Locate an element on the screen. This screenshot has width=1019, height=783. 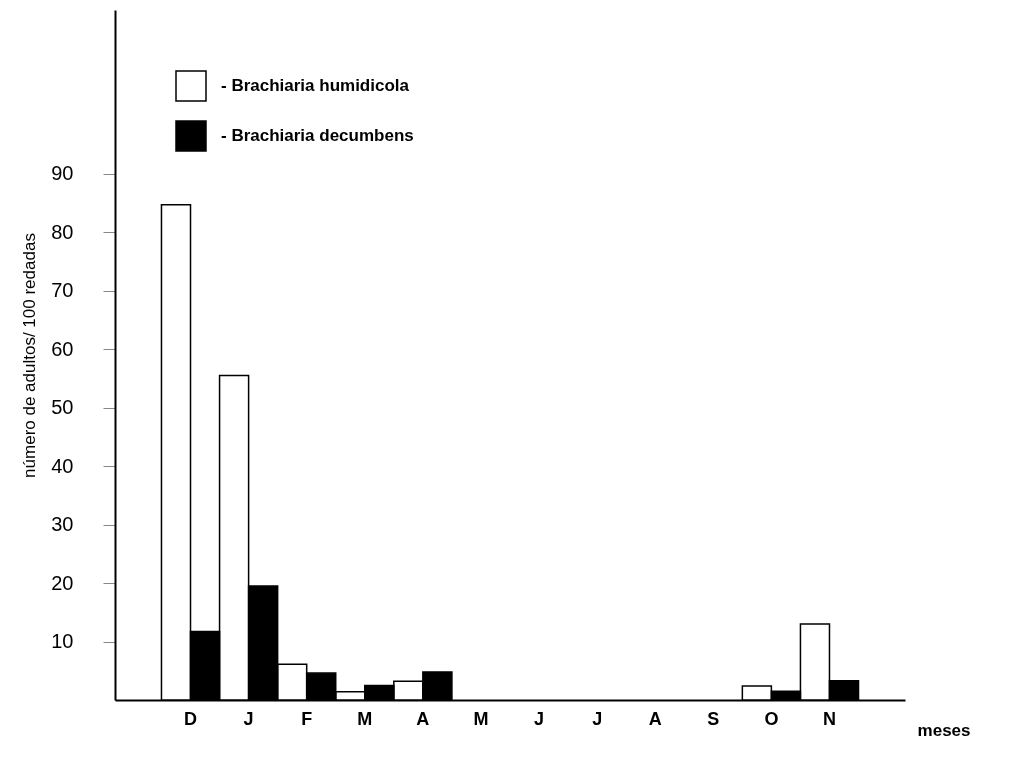
legend-label: - Brachiaria decumbens is located at coordinates (317, 135).